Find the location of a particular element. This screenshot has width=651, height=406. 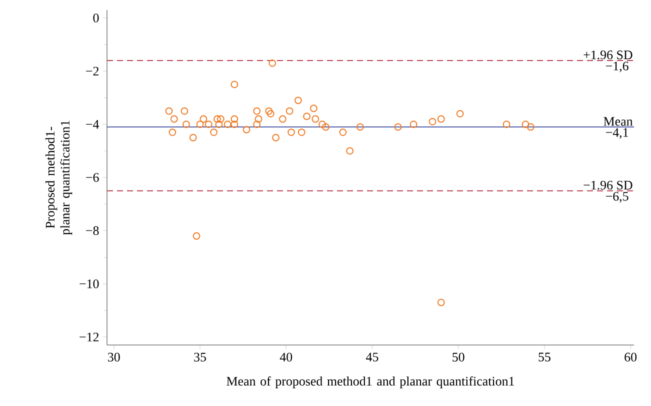

y-tick-label: 0 is located at coordinates (96, 18).